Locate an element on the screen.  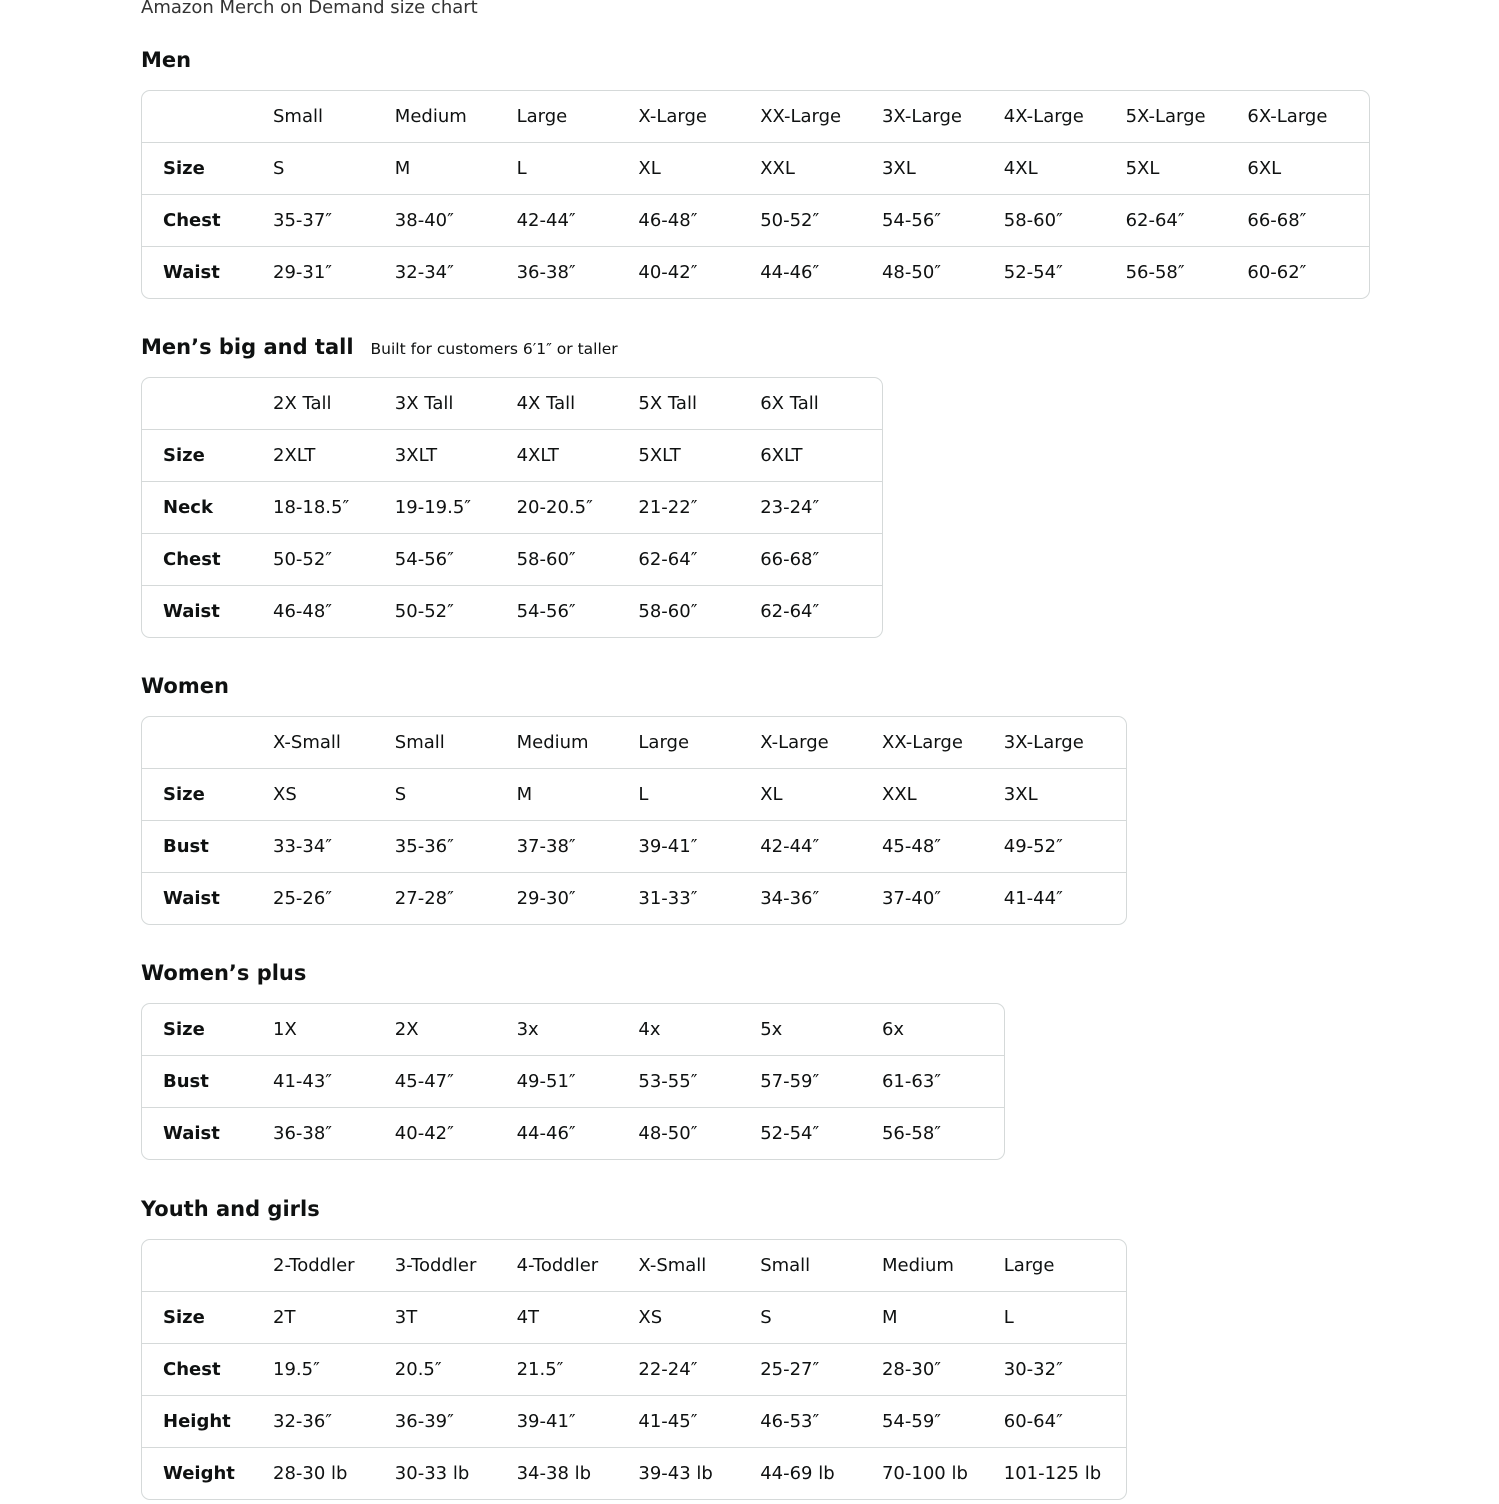
table-cell: 6XL is located at coordinates (1264, 168).